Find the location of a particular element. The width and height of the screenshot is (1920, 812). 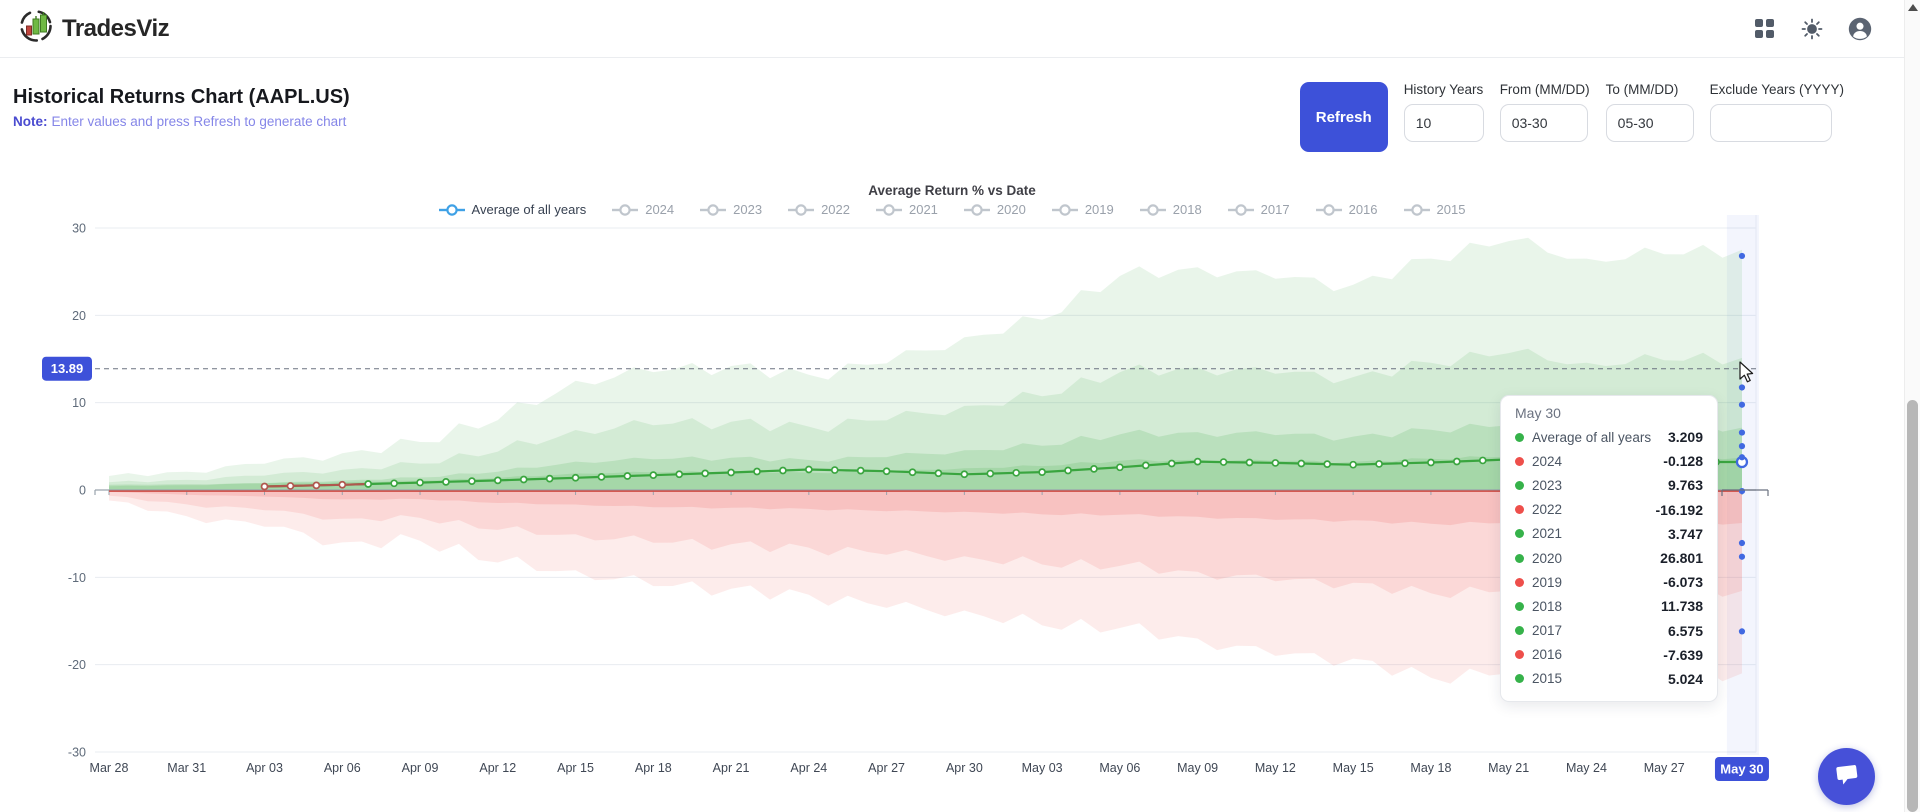

exclude-years-label: Exclude Years (YYYY) is located at coordinates (1776, 89).